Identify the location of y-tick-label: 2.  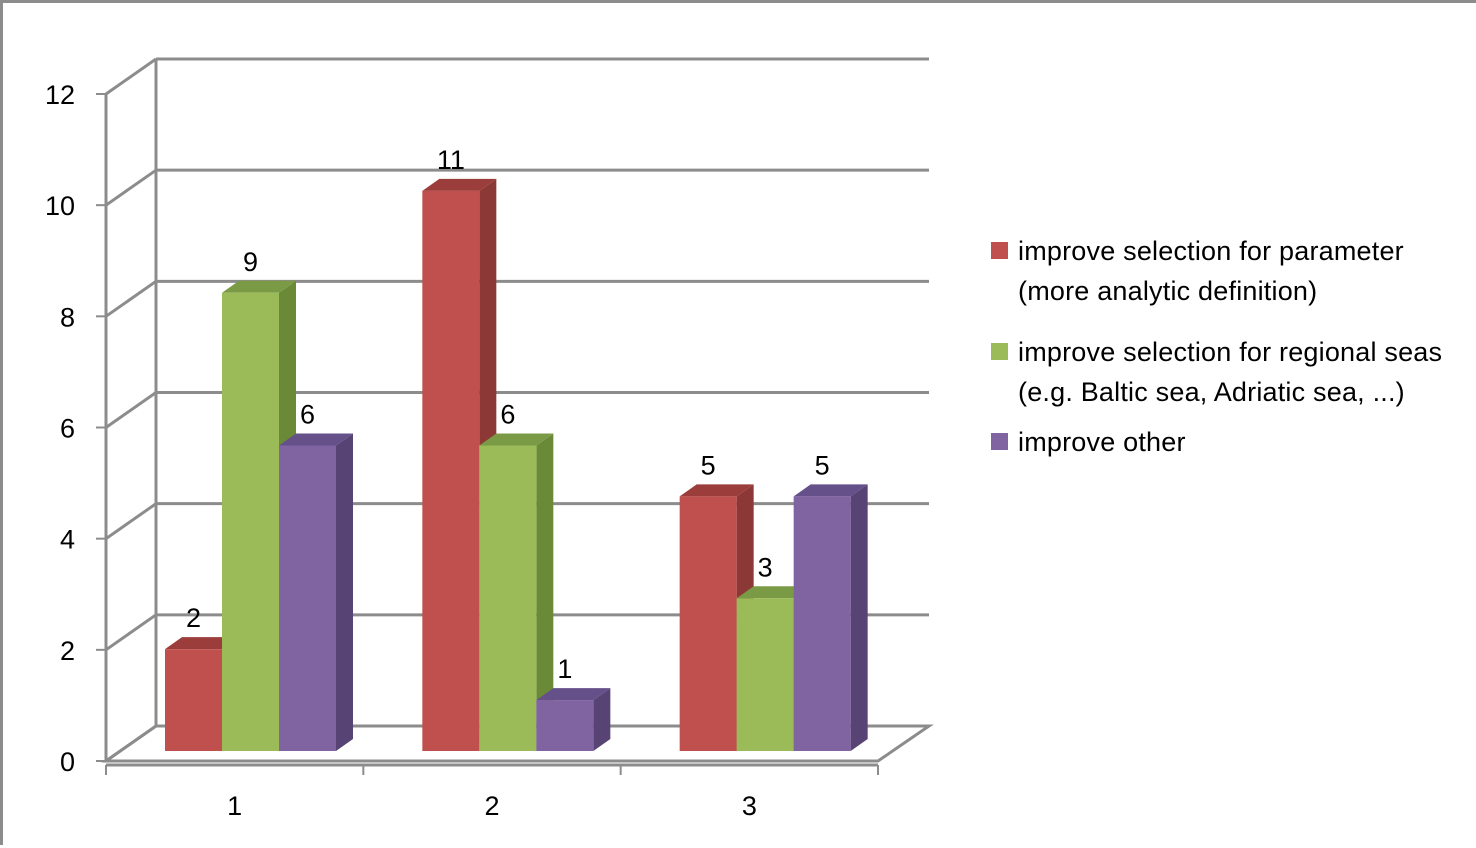
(67, 651).